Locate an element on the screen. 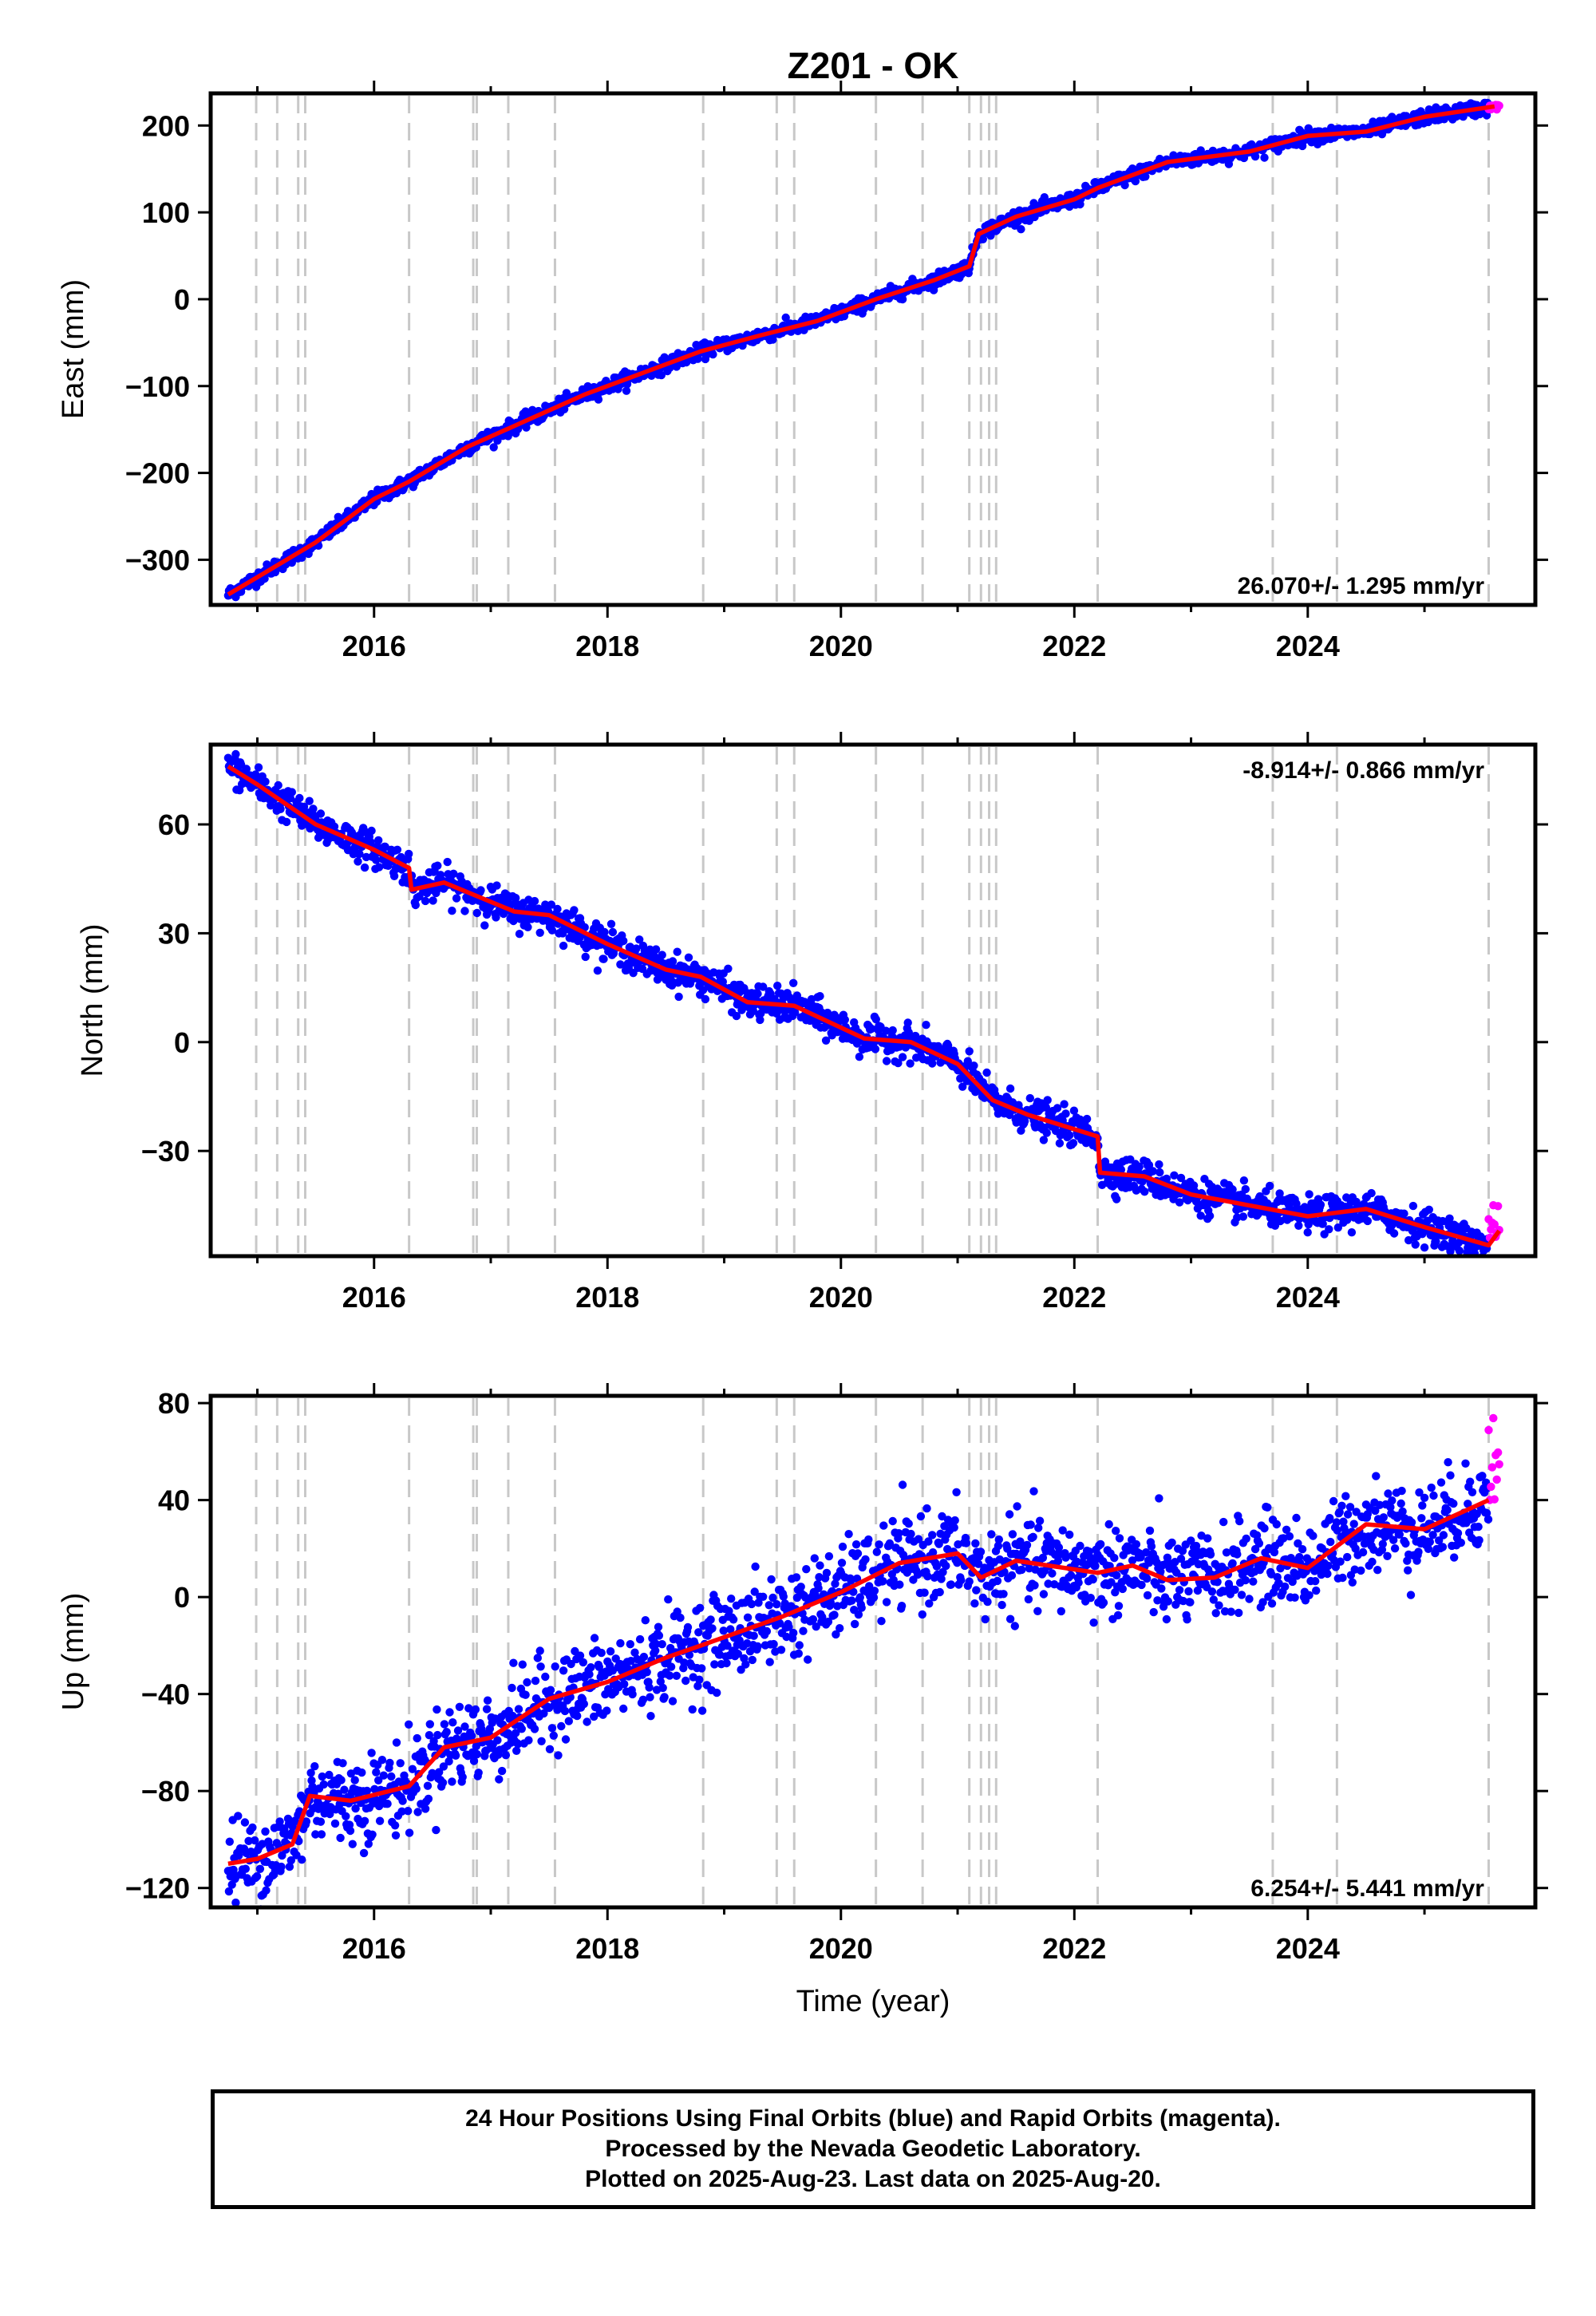  x-tick-label: 2018 is located at coordinates (607, 646).